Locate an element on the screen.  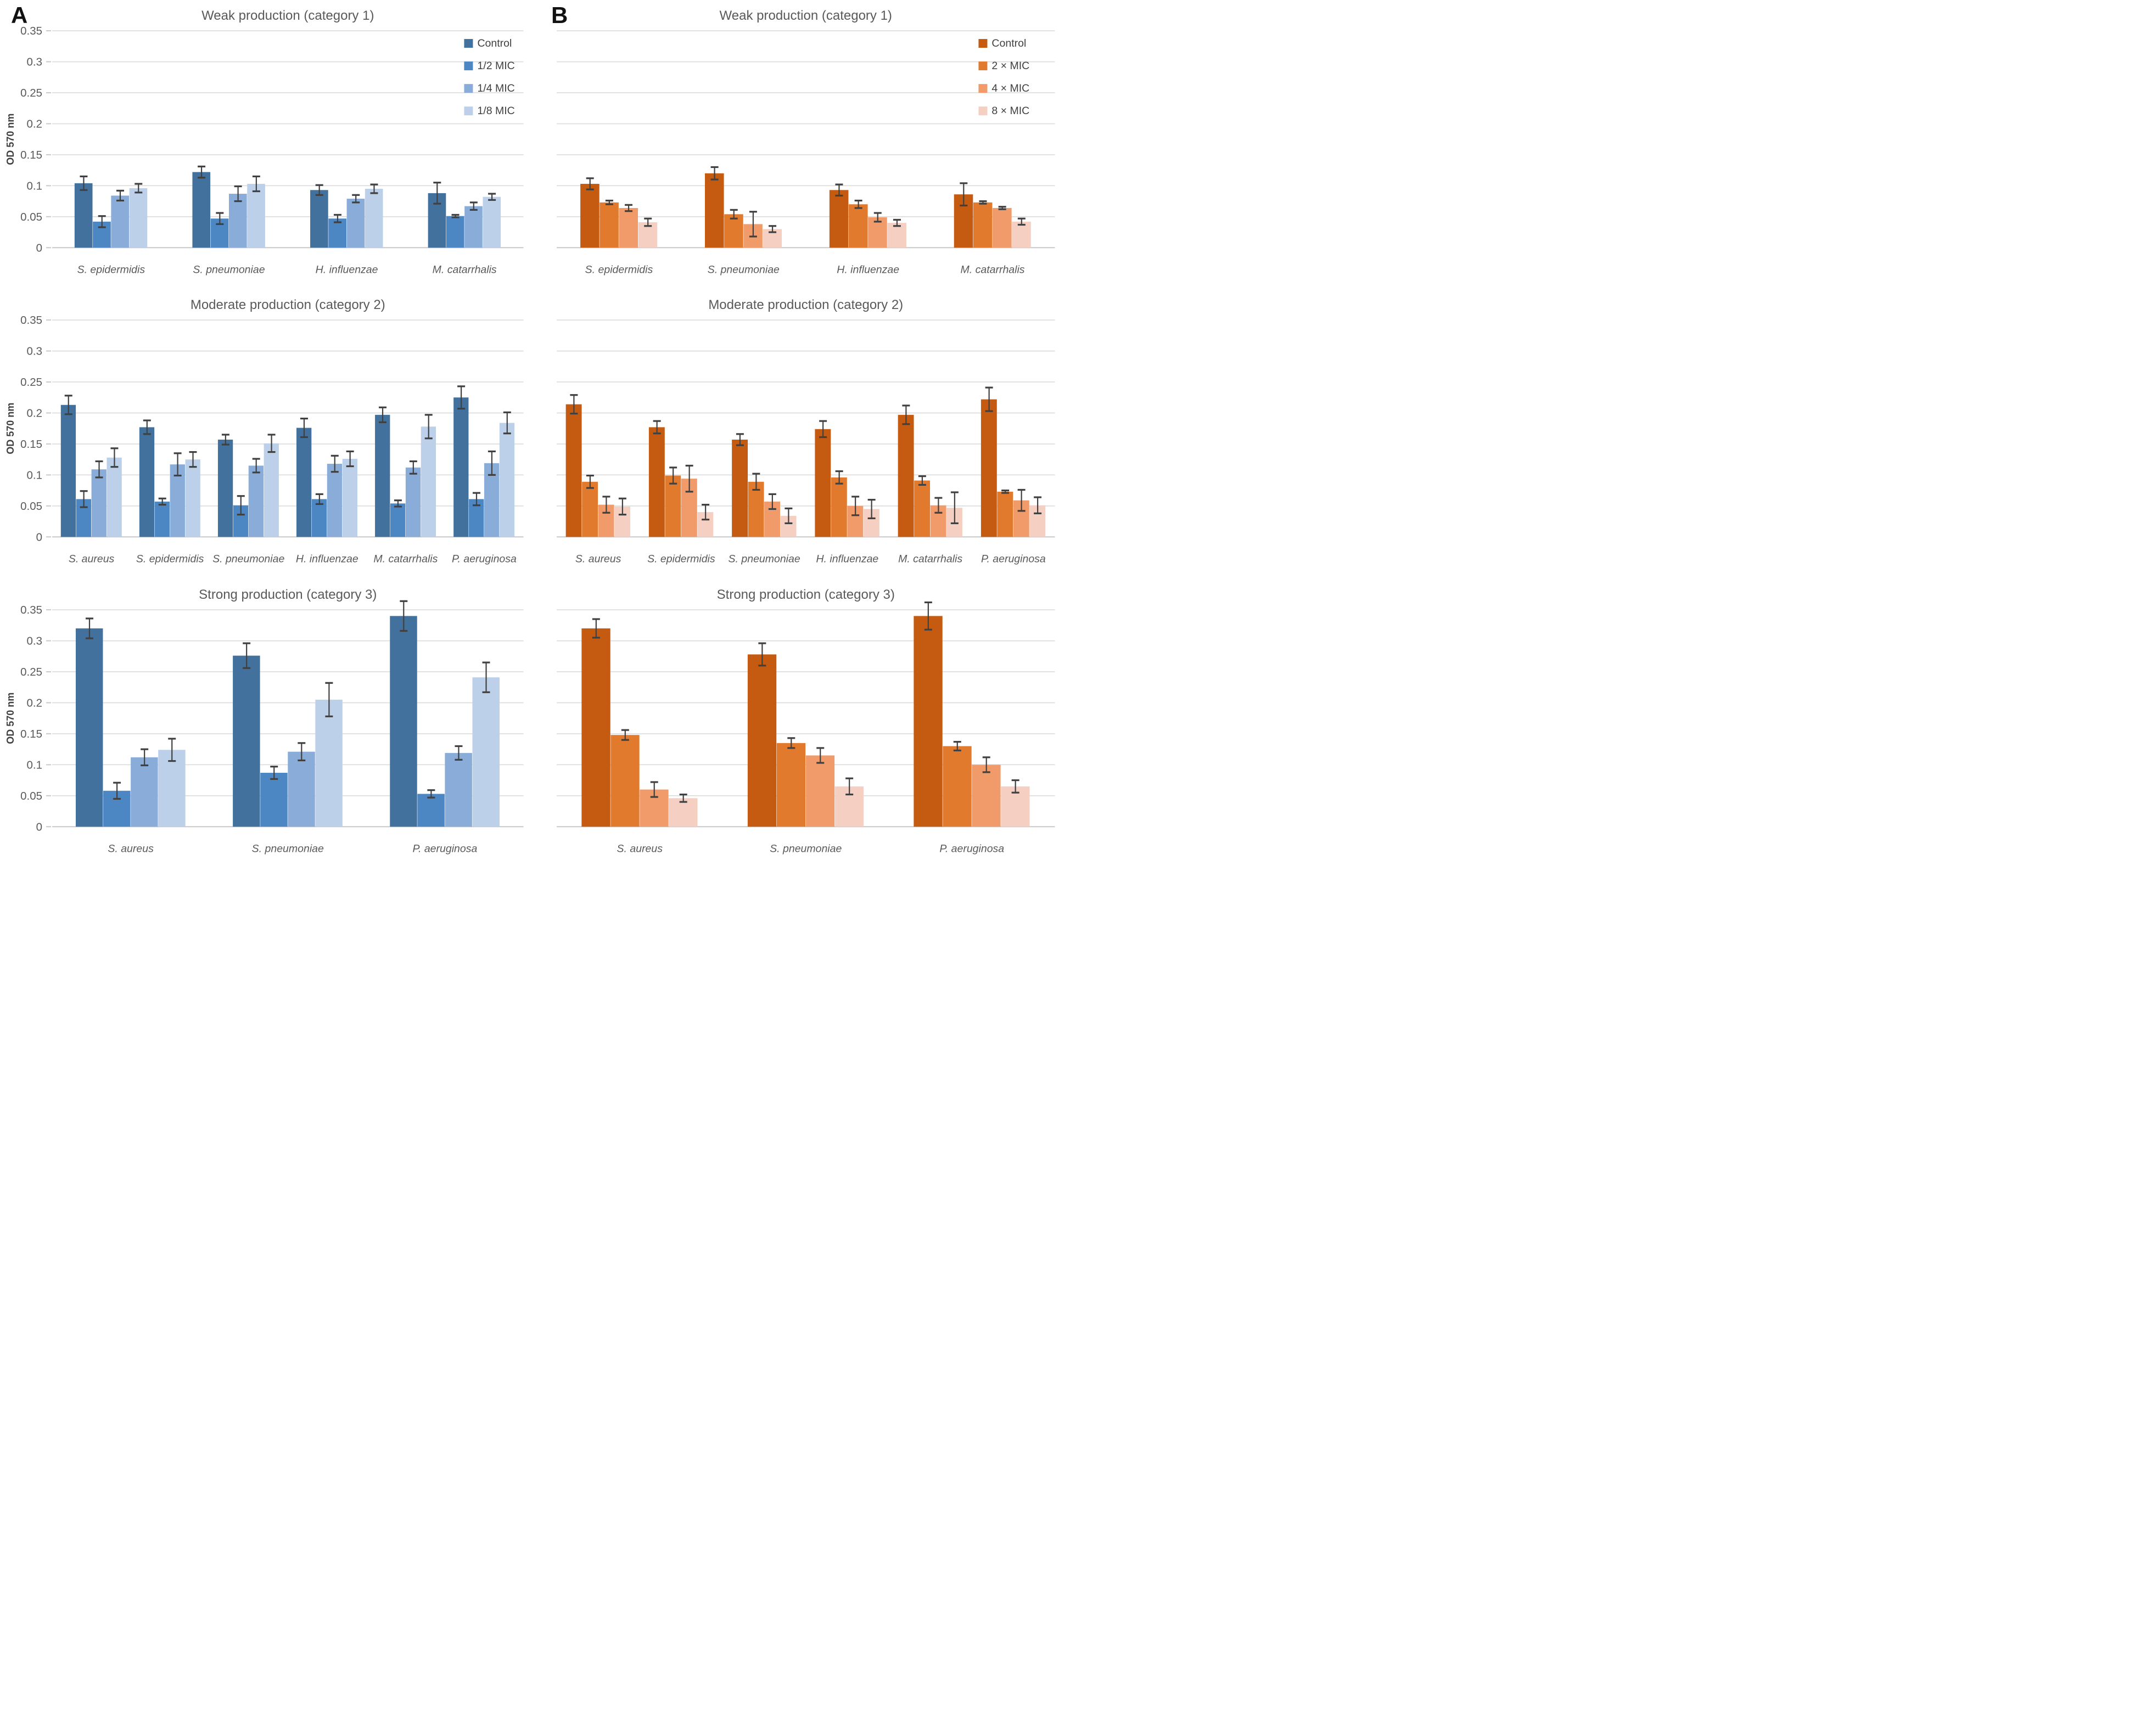
panel-a-label: A is located at coordinates (19, 15).